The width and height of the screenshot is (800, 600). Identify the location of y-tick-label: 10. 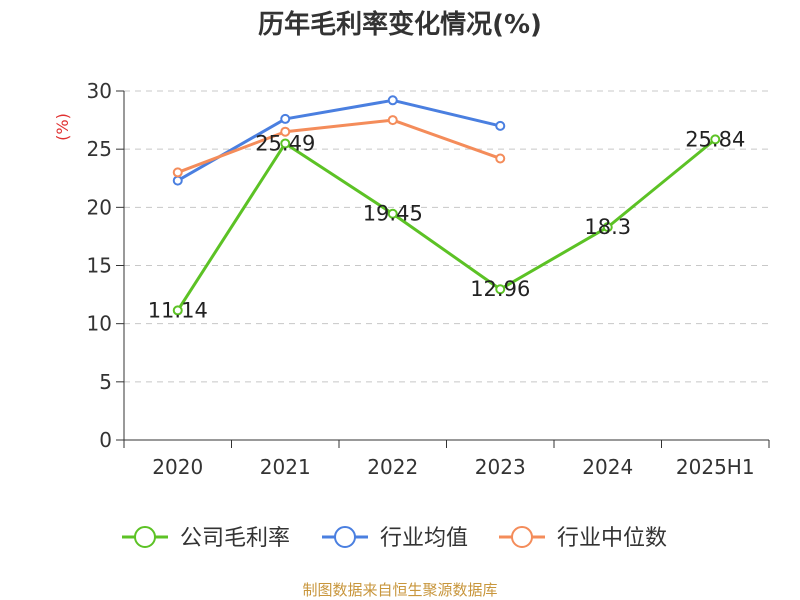
(99, 324).